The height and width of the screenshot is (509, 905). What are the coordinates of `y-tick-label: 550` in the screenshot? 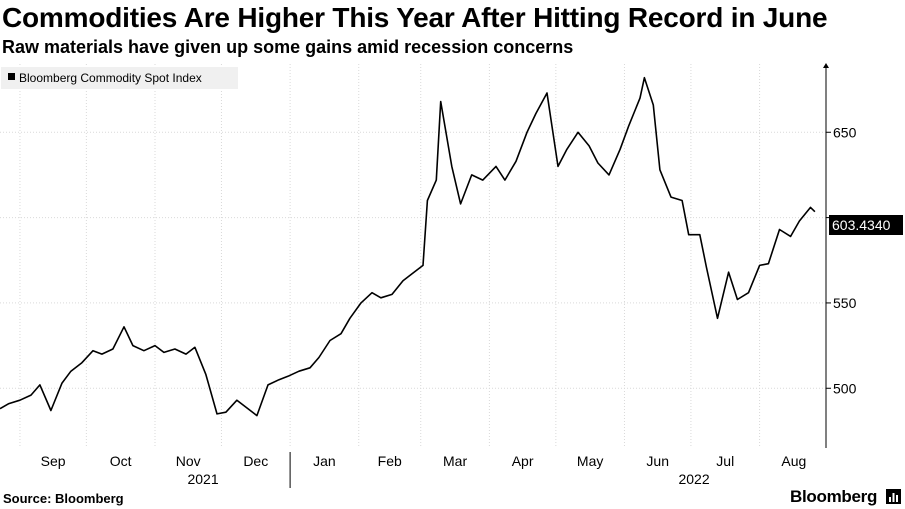 It's located at (845, 303).